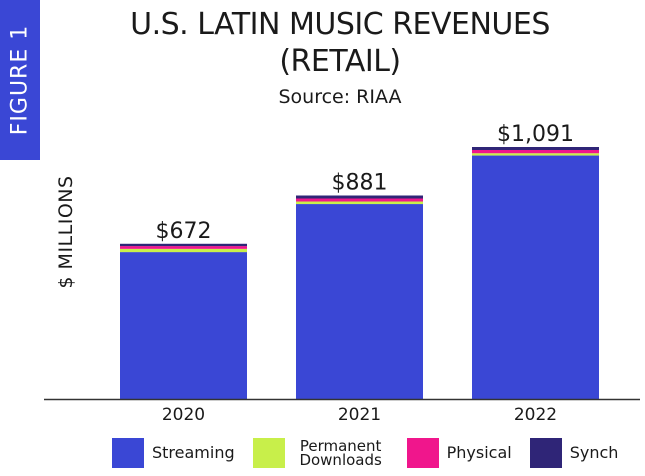  I want to click on legend-swatch-synch, so click(545, 453).